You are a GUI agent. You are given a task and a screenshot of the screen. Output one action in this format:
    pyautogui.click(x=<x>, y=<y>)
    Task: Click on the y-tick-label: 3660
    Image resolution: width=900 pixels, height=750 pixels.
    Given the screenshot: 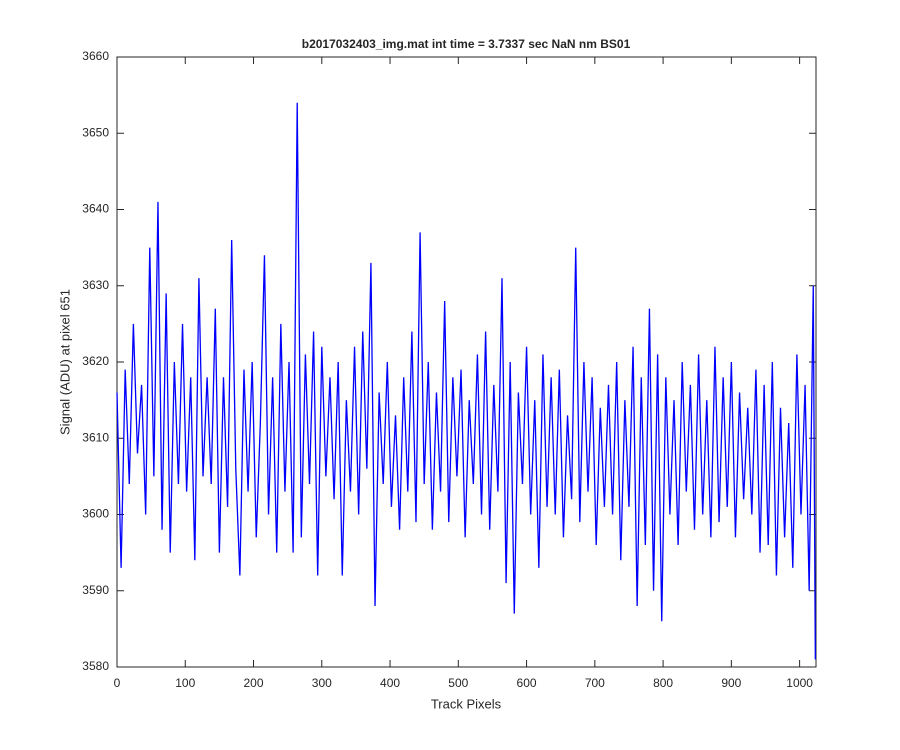 What is the action you would take?
    pyautogui.click(x=95, y=56)
    